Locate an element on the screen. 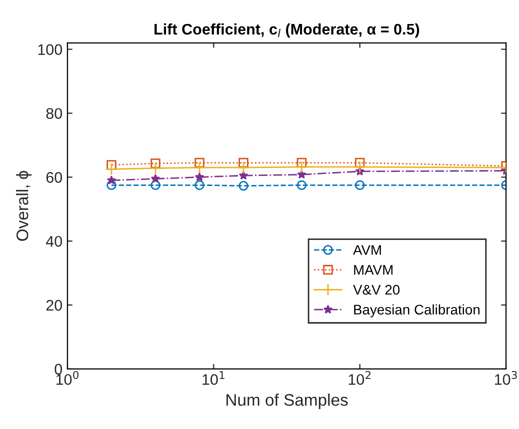 The image size is (519, 429). legend-label: AVM is located at coordinates (367, 250).